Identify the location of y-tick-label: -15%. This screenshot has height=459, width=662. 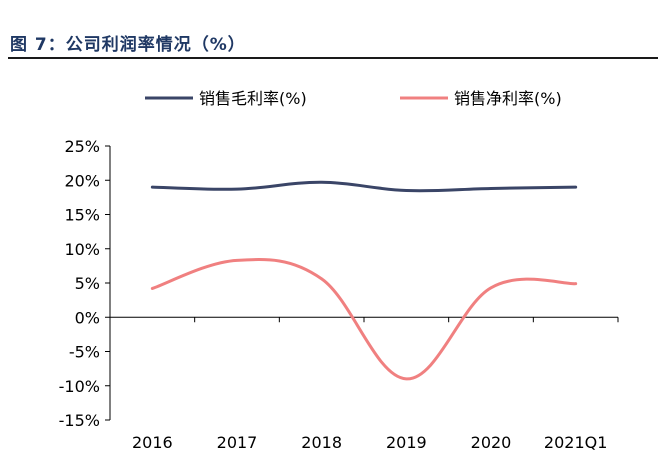
(79, 420).